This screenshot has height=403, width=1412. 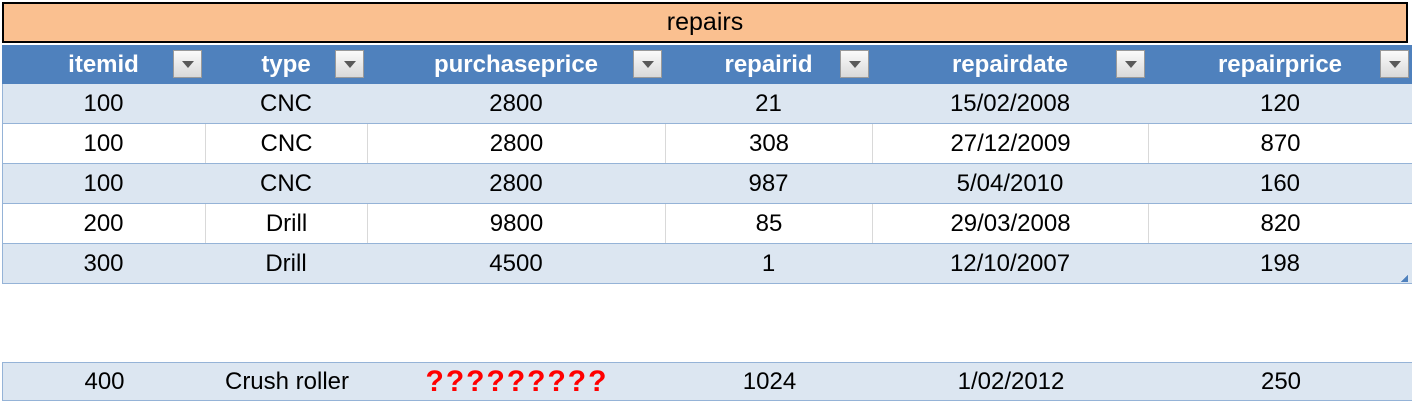 I want to click on cell-repairdate: 5/04/2010, so click(x=1010, y=183).